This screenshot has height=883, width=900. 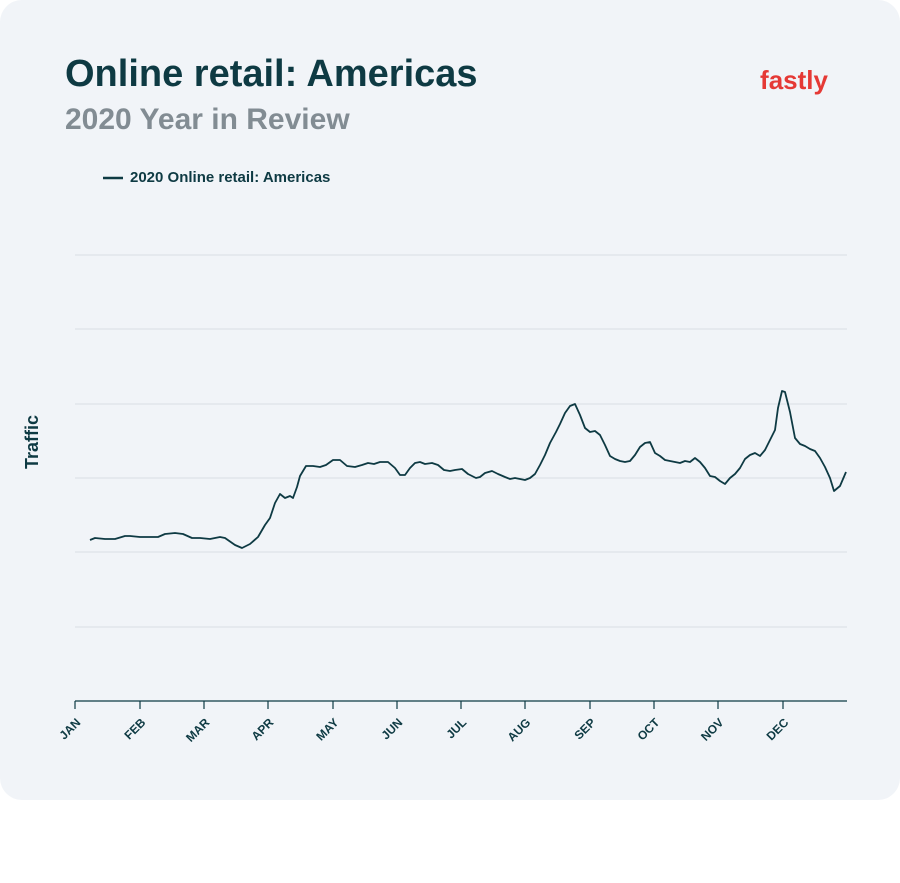 I want to click on chart-title: Online retail: Americas, so click(x=271, y=74).